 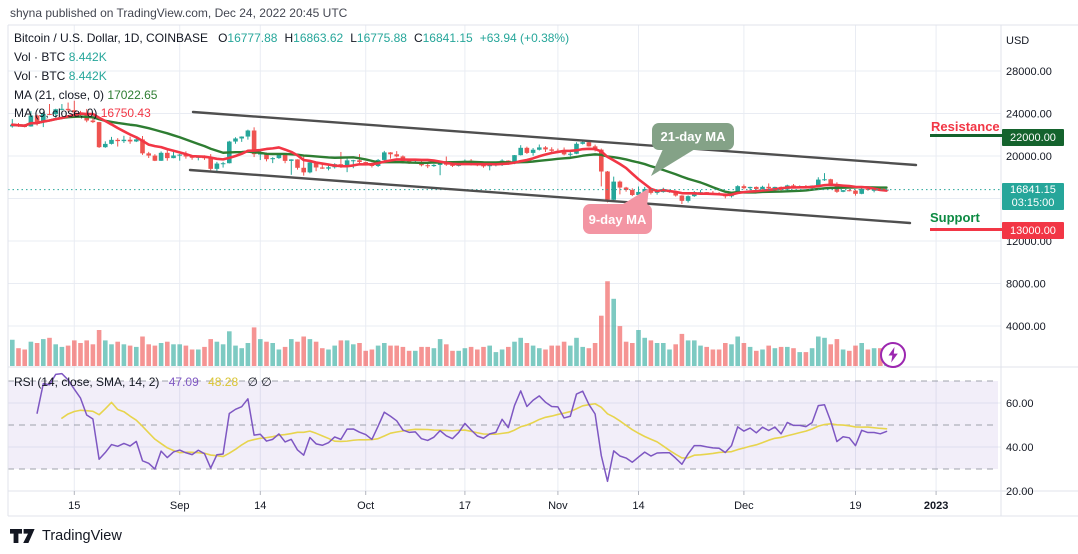 I want to click on resistance-line, so click(x=966, y=135).